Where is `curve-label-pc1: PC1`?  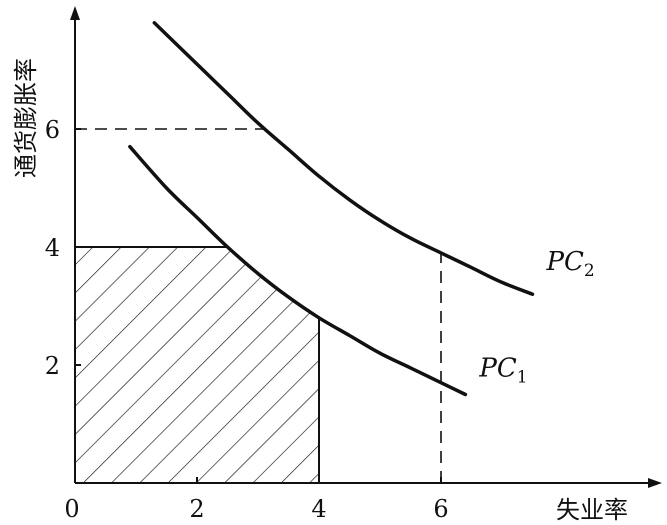 curve-label-pc1: PC1 is located at coordinates (502, 371).